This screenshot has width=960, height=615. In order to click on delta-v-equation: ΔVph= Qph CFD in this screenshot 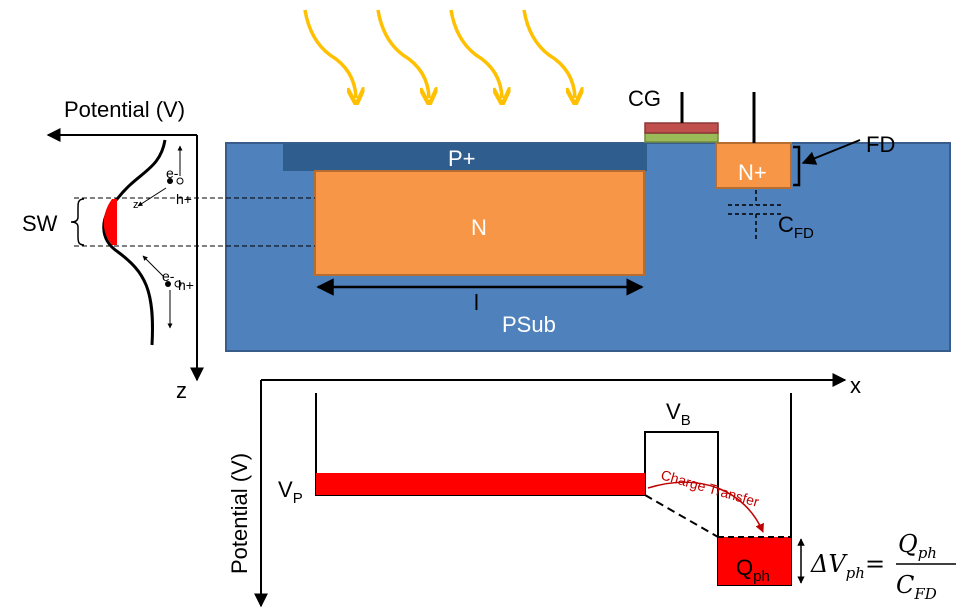, I will do `click(883, 566)`.